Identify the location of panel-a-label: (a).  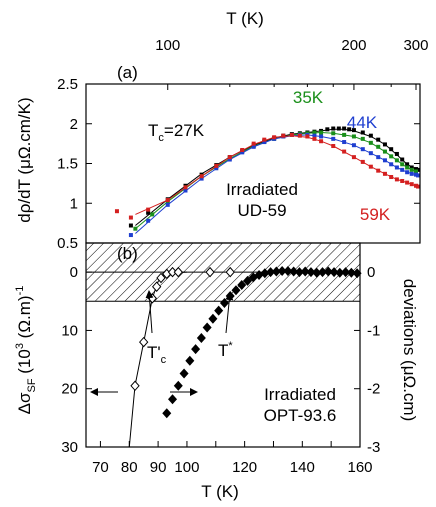
(127, 72).